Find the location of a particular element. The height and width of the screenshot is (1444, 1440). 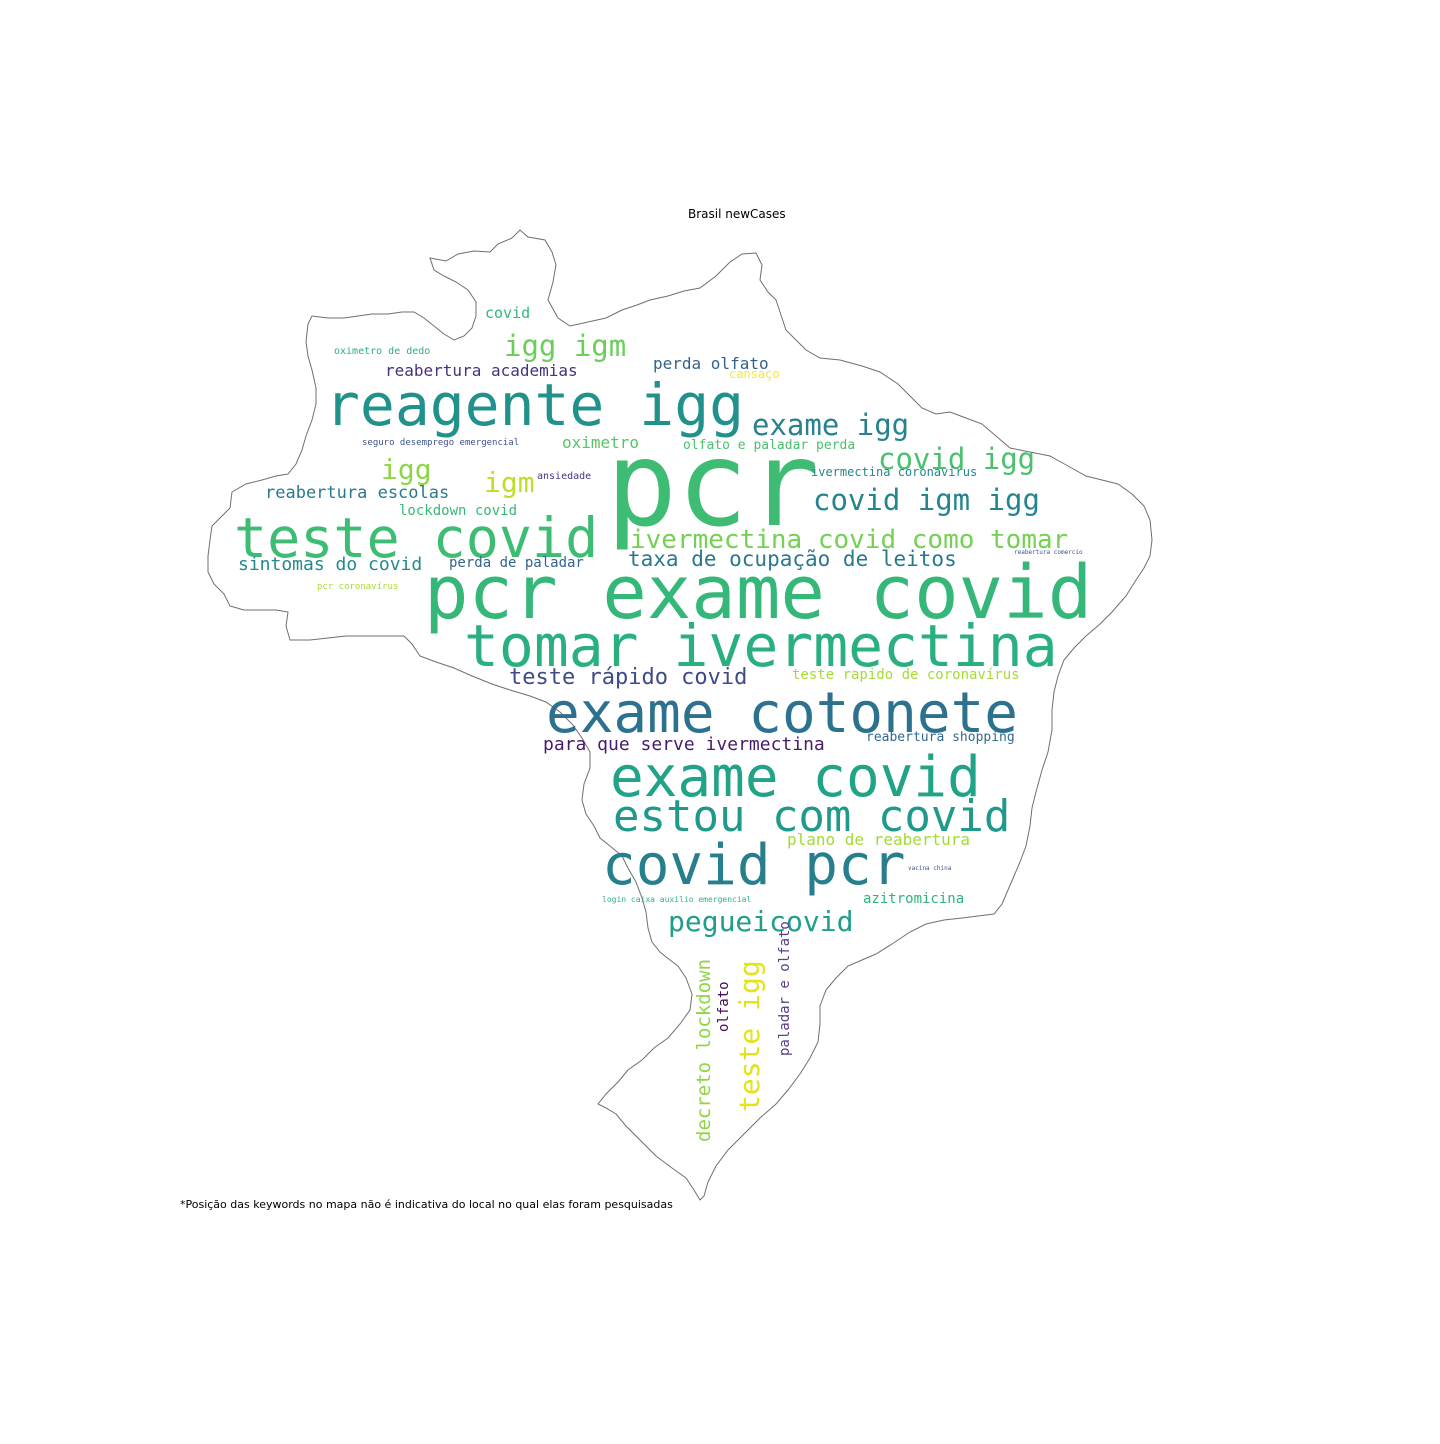

keyword-20: teste igg is located at coordinates (749, 1036).